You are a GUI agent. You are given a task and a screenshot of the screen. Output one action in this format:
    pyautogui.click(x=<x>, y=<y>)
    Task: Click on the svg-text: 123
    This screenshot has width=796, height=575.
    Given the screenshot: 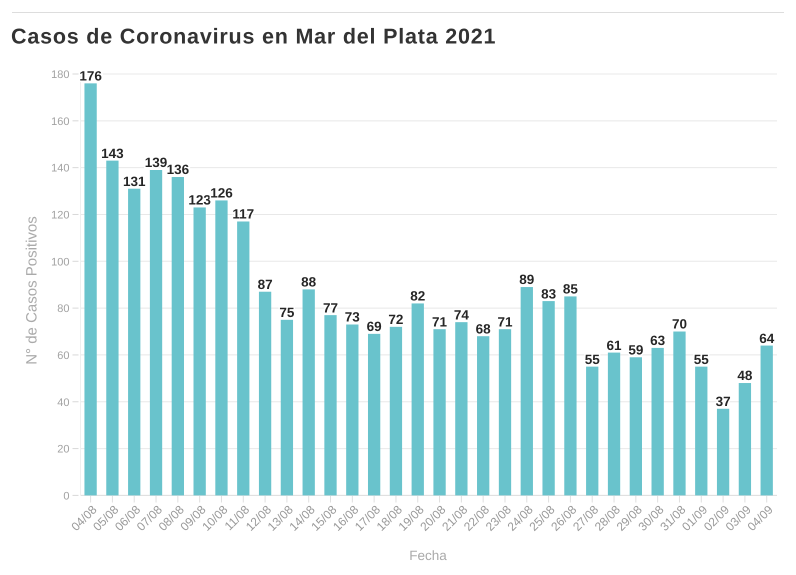 What is the action you would take?
    pyautogui.click(x=199, y=200)
    